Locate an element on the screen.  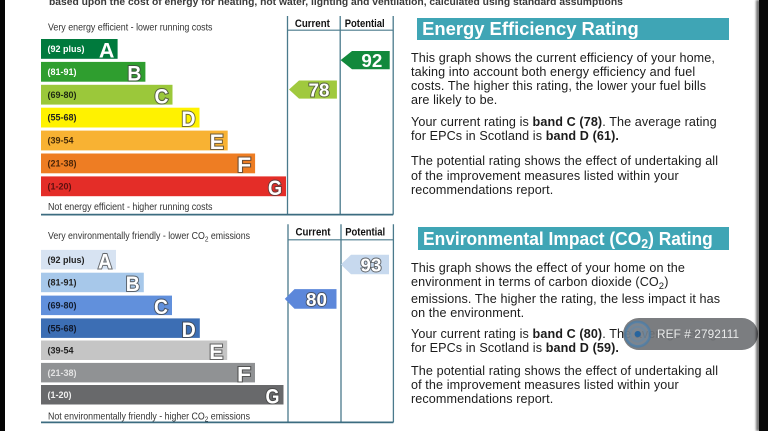
svg-text: 78 is located at coordinates (319, 90).